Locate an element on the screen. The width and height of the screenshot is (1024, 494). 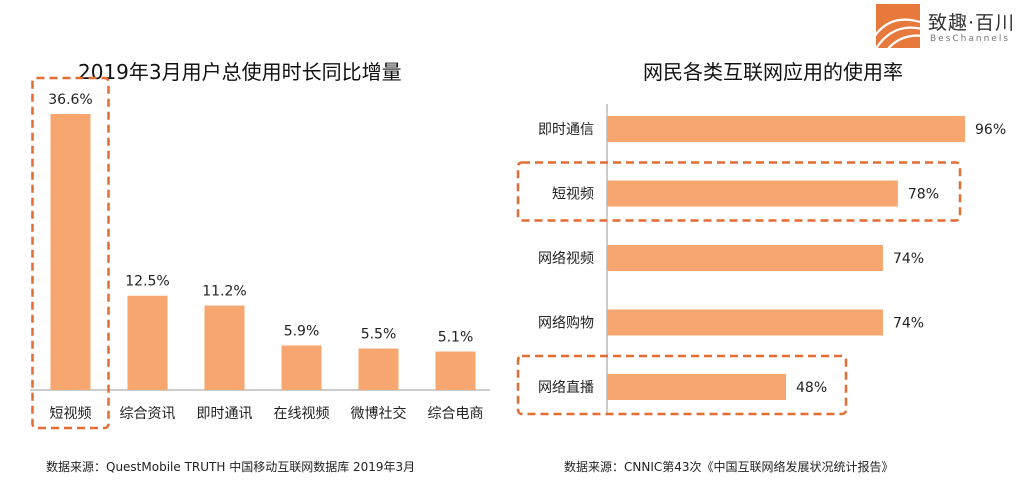
brand-logo-icon is located at coordinates (898, 26).